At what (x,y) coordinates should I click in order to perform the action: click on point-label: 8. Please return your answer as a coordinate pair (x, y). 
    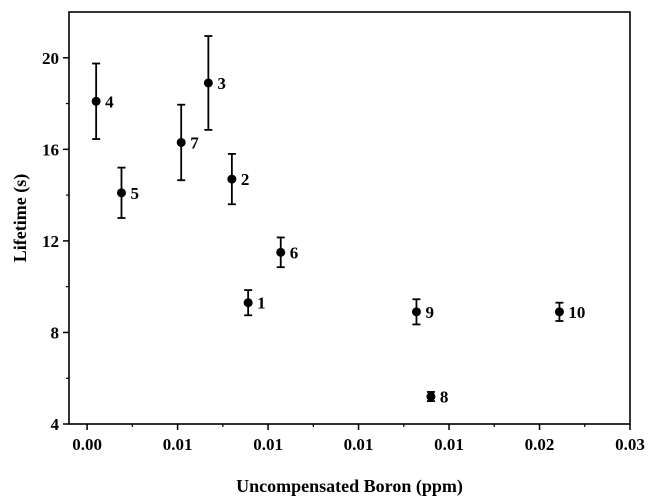
    Looking at the image, I should click on (444, 397).